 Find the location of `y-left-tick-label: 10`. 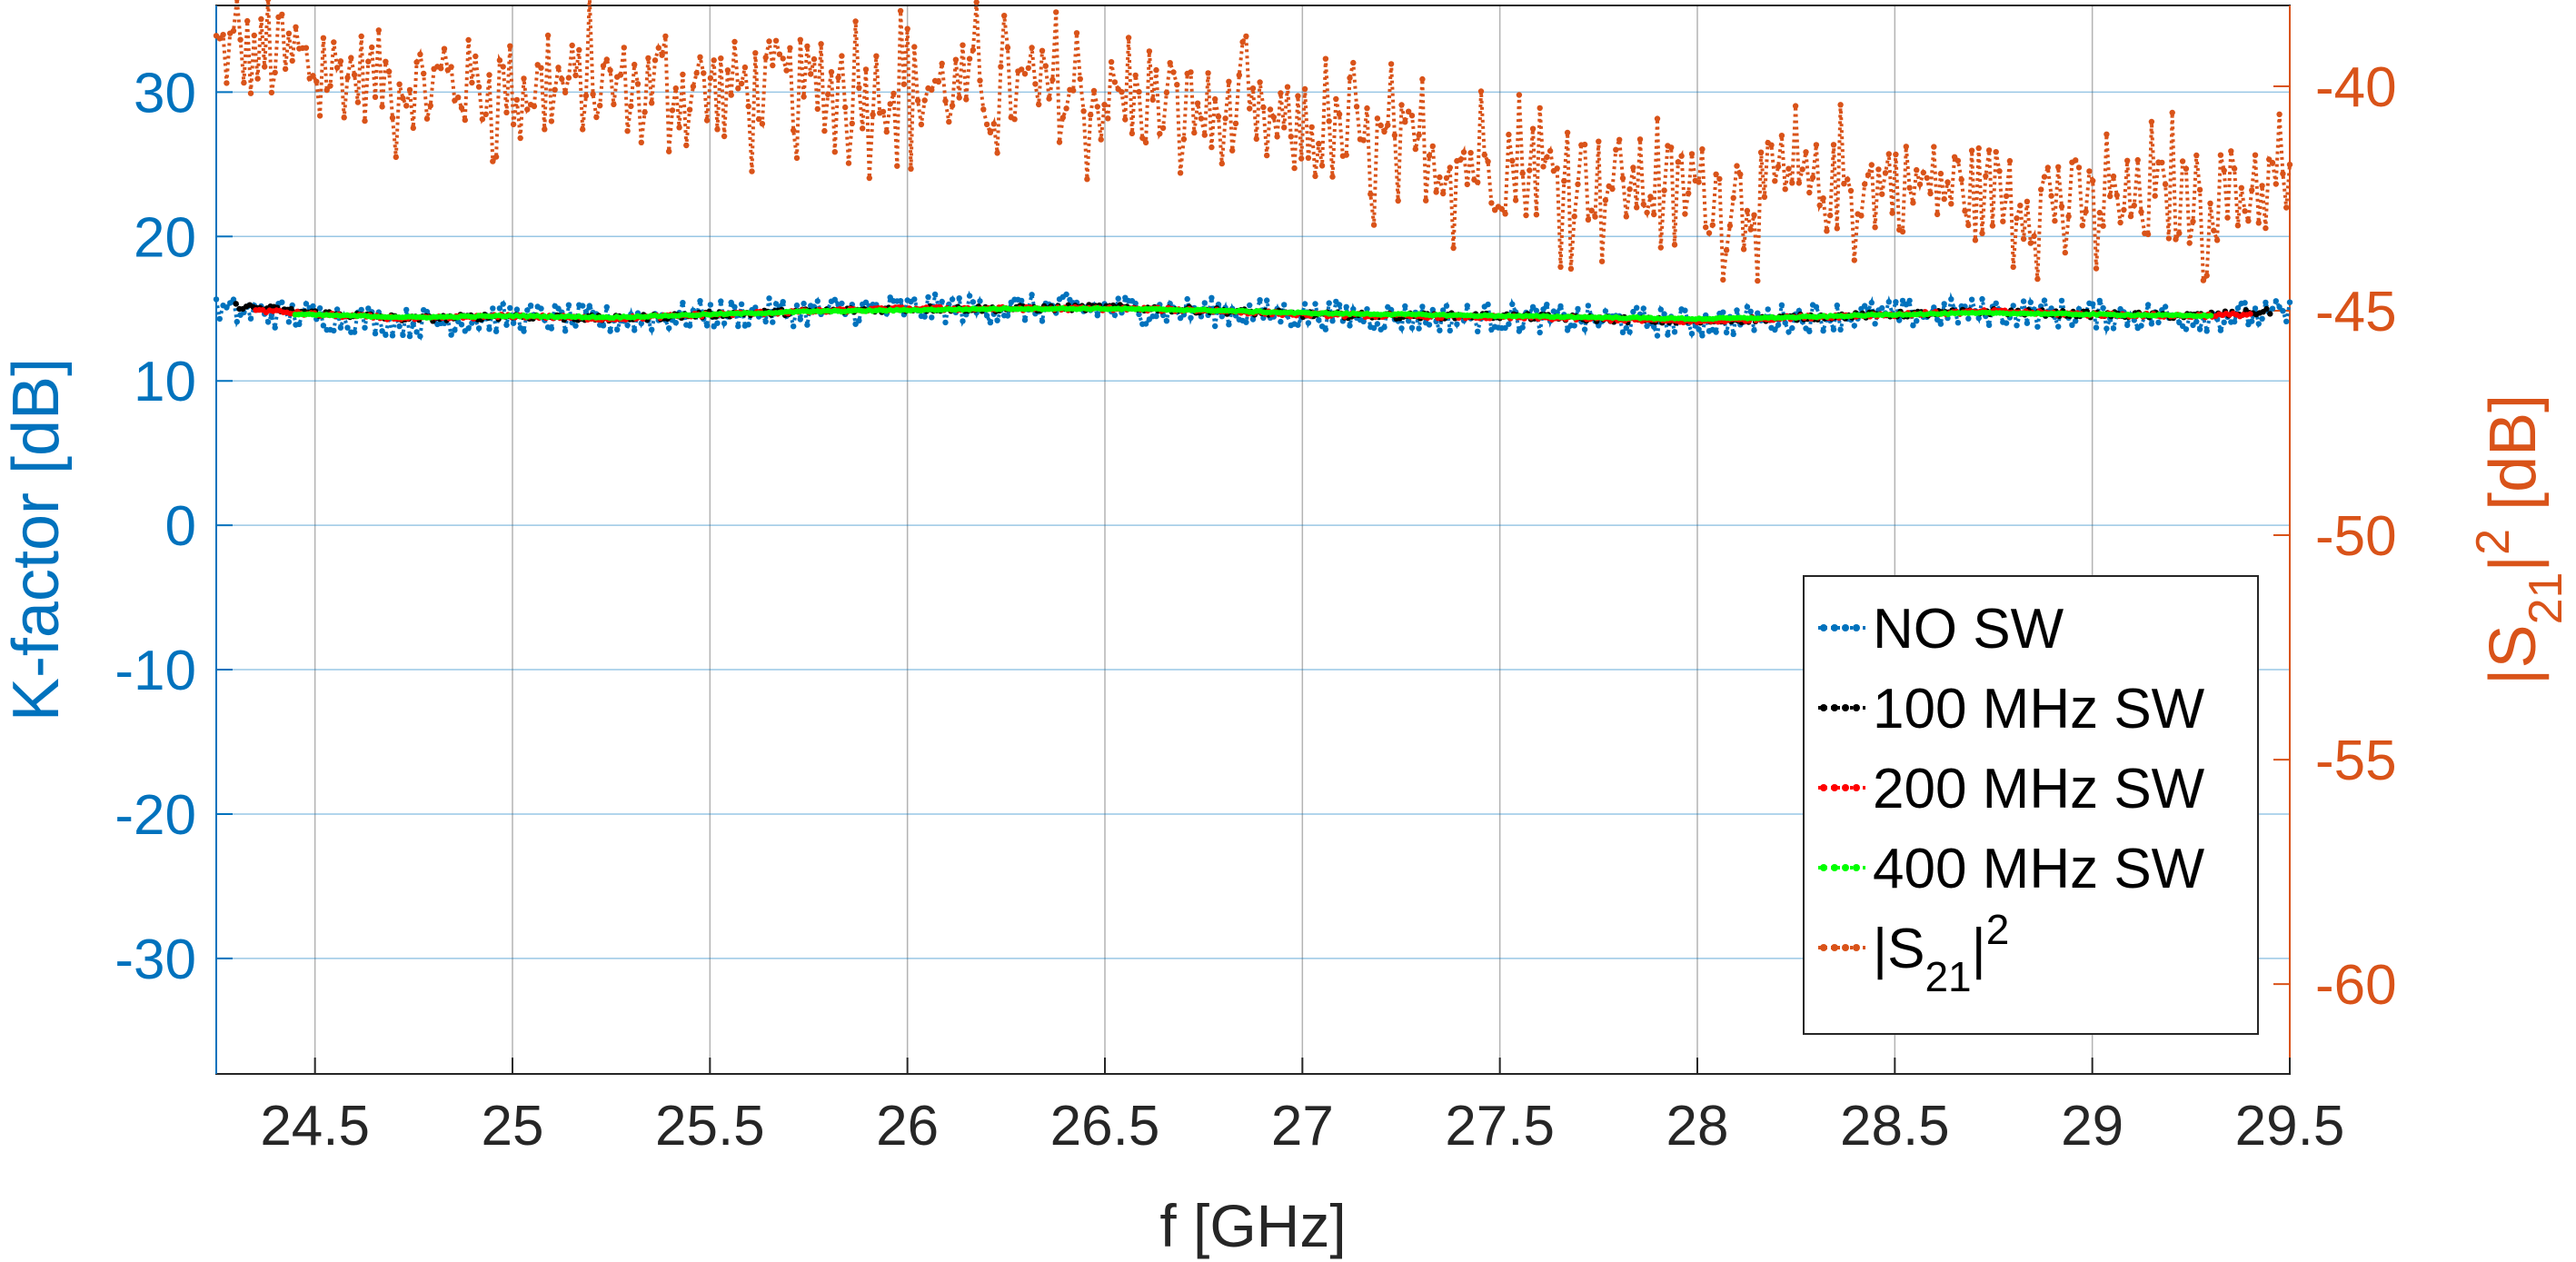

y-left-tick-label: 10 is located at coordinates (165, 382).